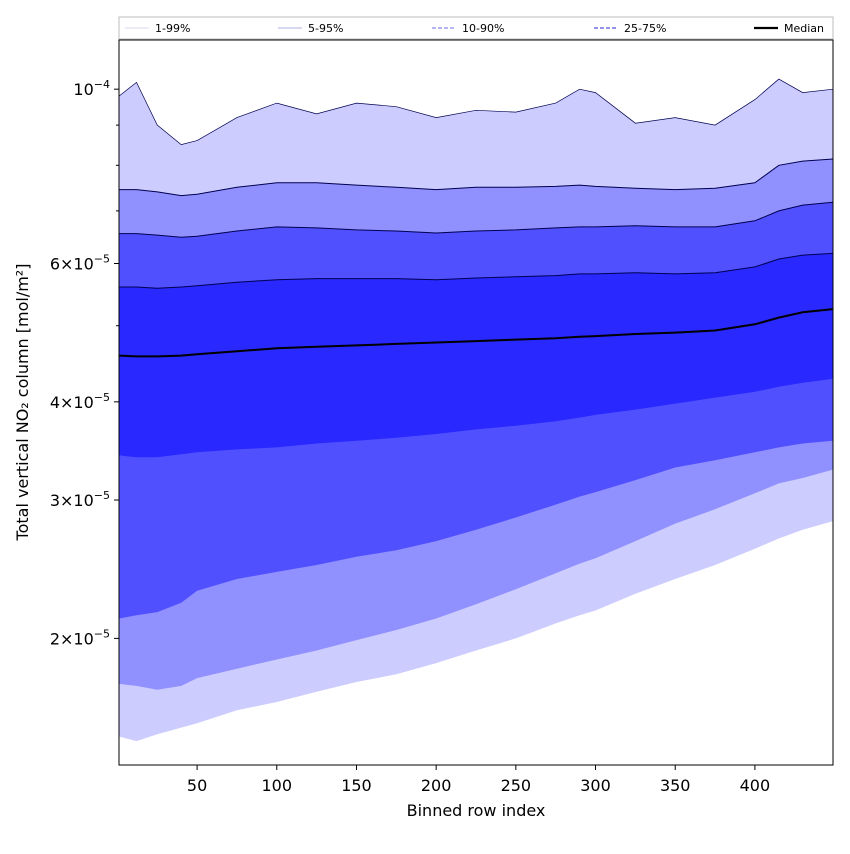 This screenshot has width=850, height=854. I want to click on legend: 1-99% 5-95% 10-90% 25-75% Median, so click(476, 28).